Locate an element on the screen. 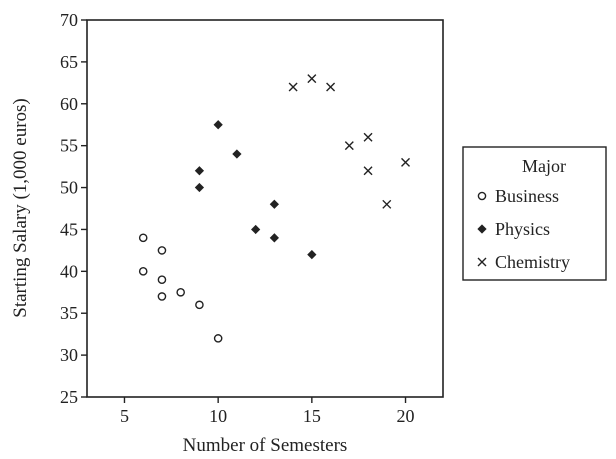 The image size is (616, 459). y-tick-label: 65 is located at coordinates (69, 62).